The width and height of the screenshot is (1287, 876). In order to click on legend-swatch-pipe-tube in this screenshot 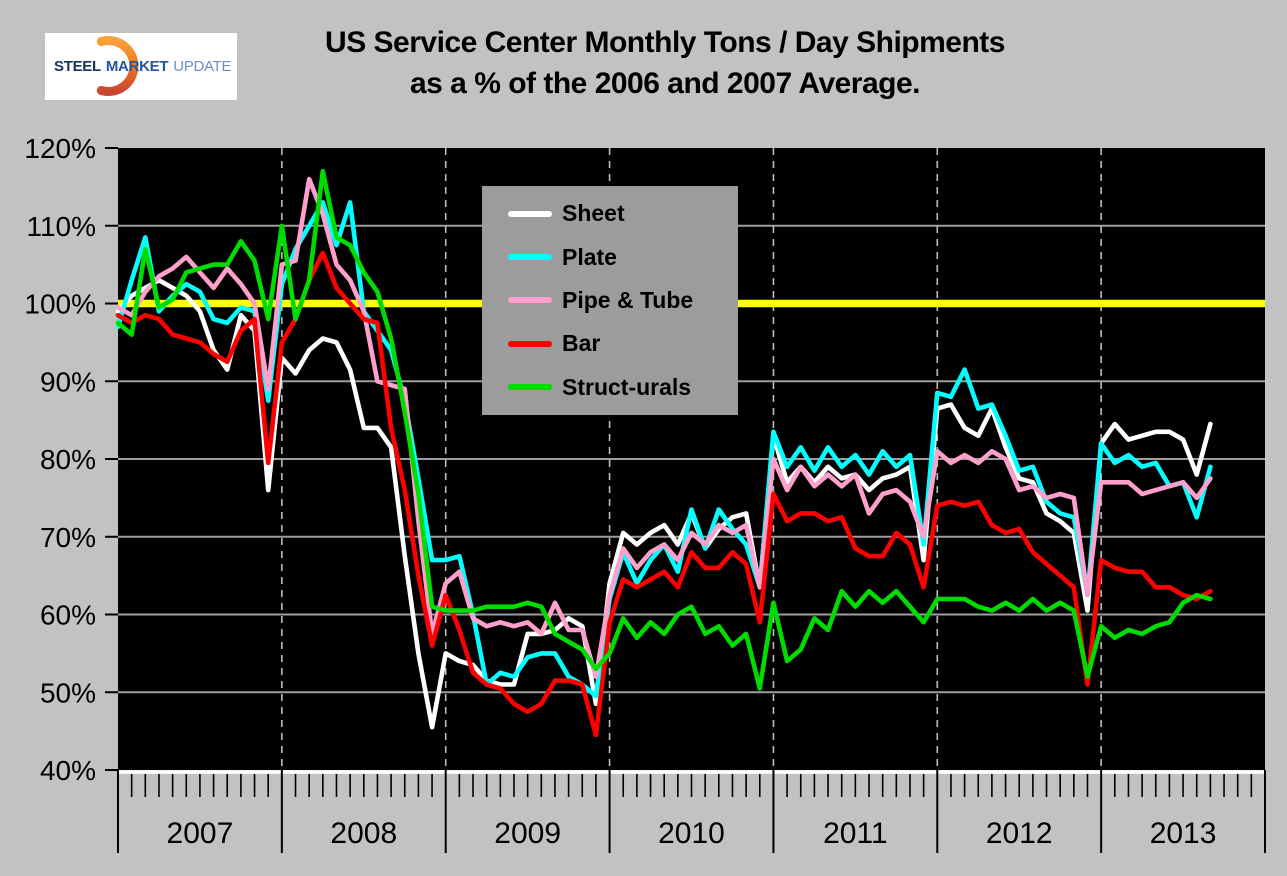, I will do `click(530, 300)`.